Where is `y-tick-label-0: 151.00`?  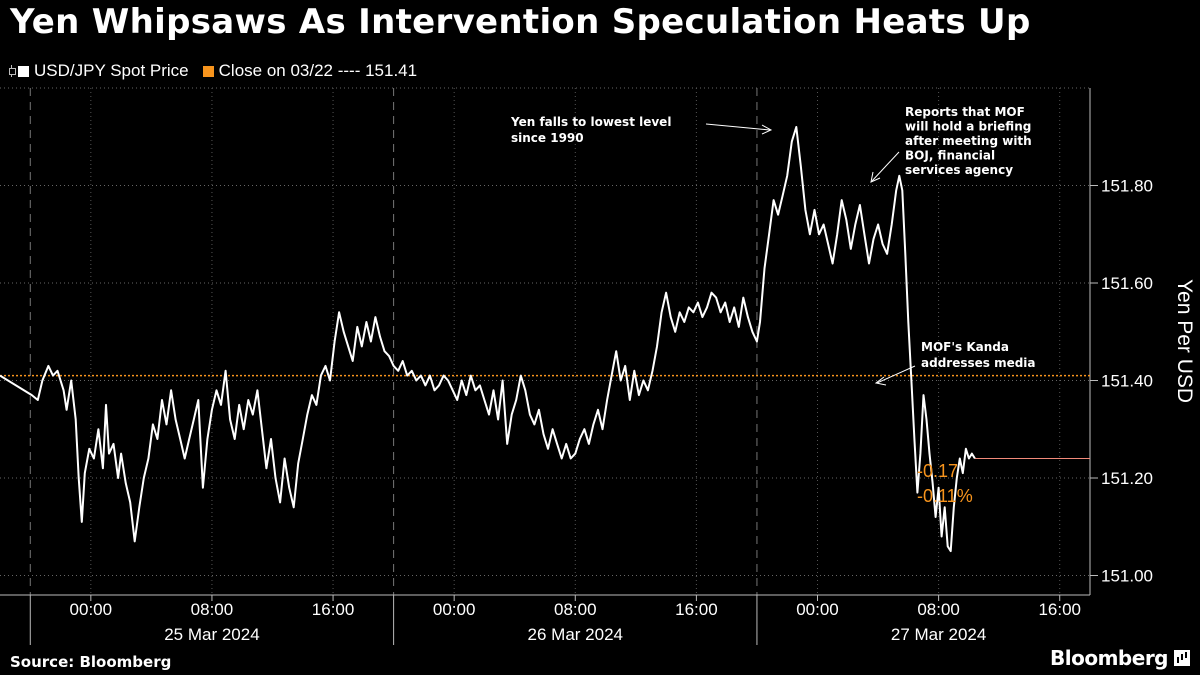 y-tick-label-0: 151.00 is located at coordinates (1127, 576).